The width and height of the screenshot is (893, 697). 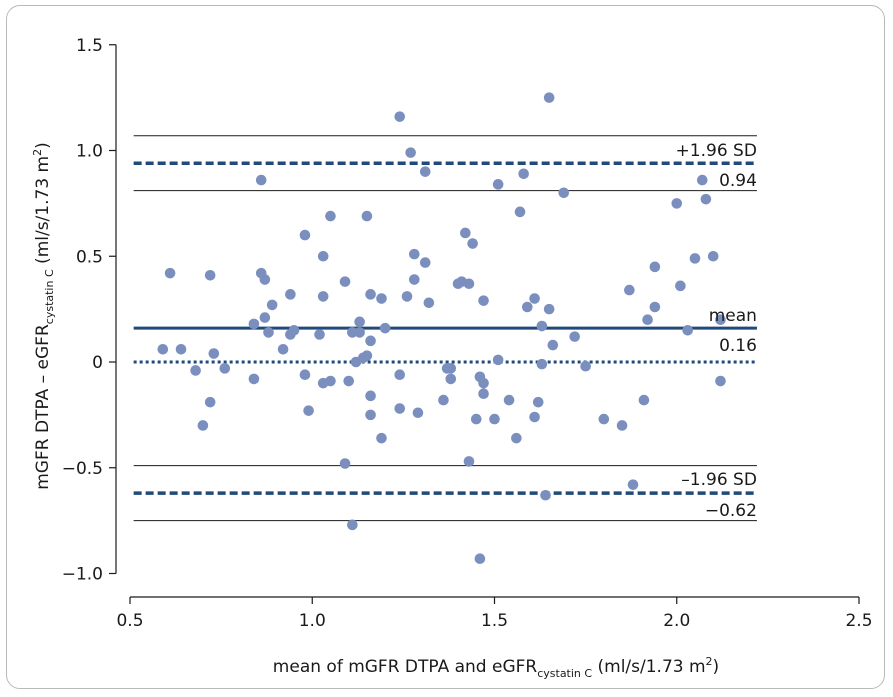 I want to click on x-tick-label: 1.5, so click(x=494, y=621).